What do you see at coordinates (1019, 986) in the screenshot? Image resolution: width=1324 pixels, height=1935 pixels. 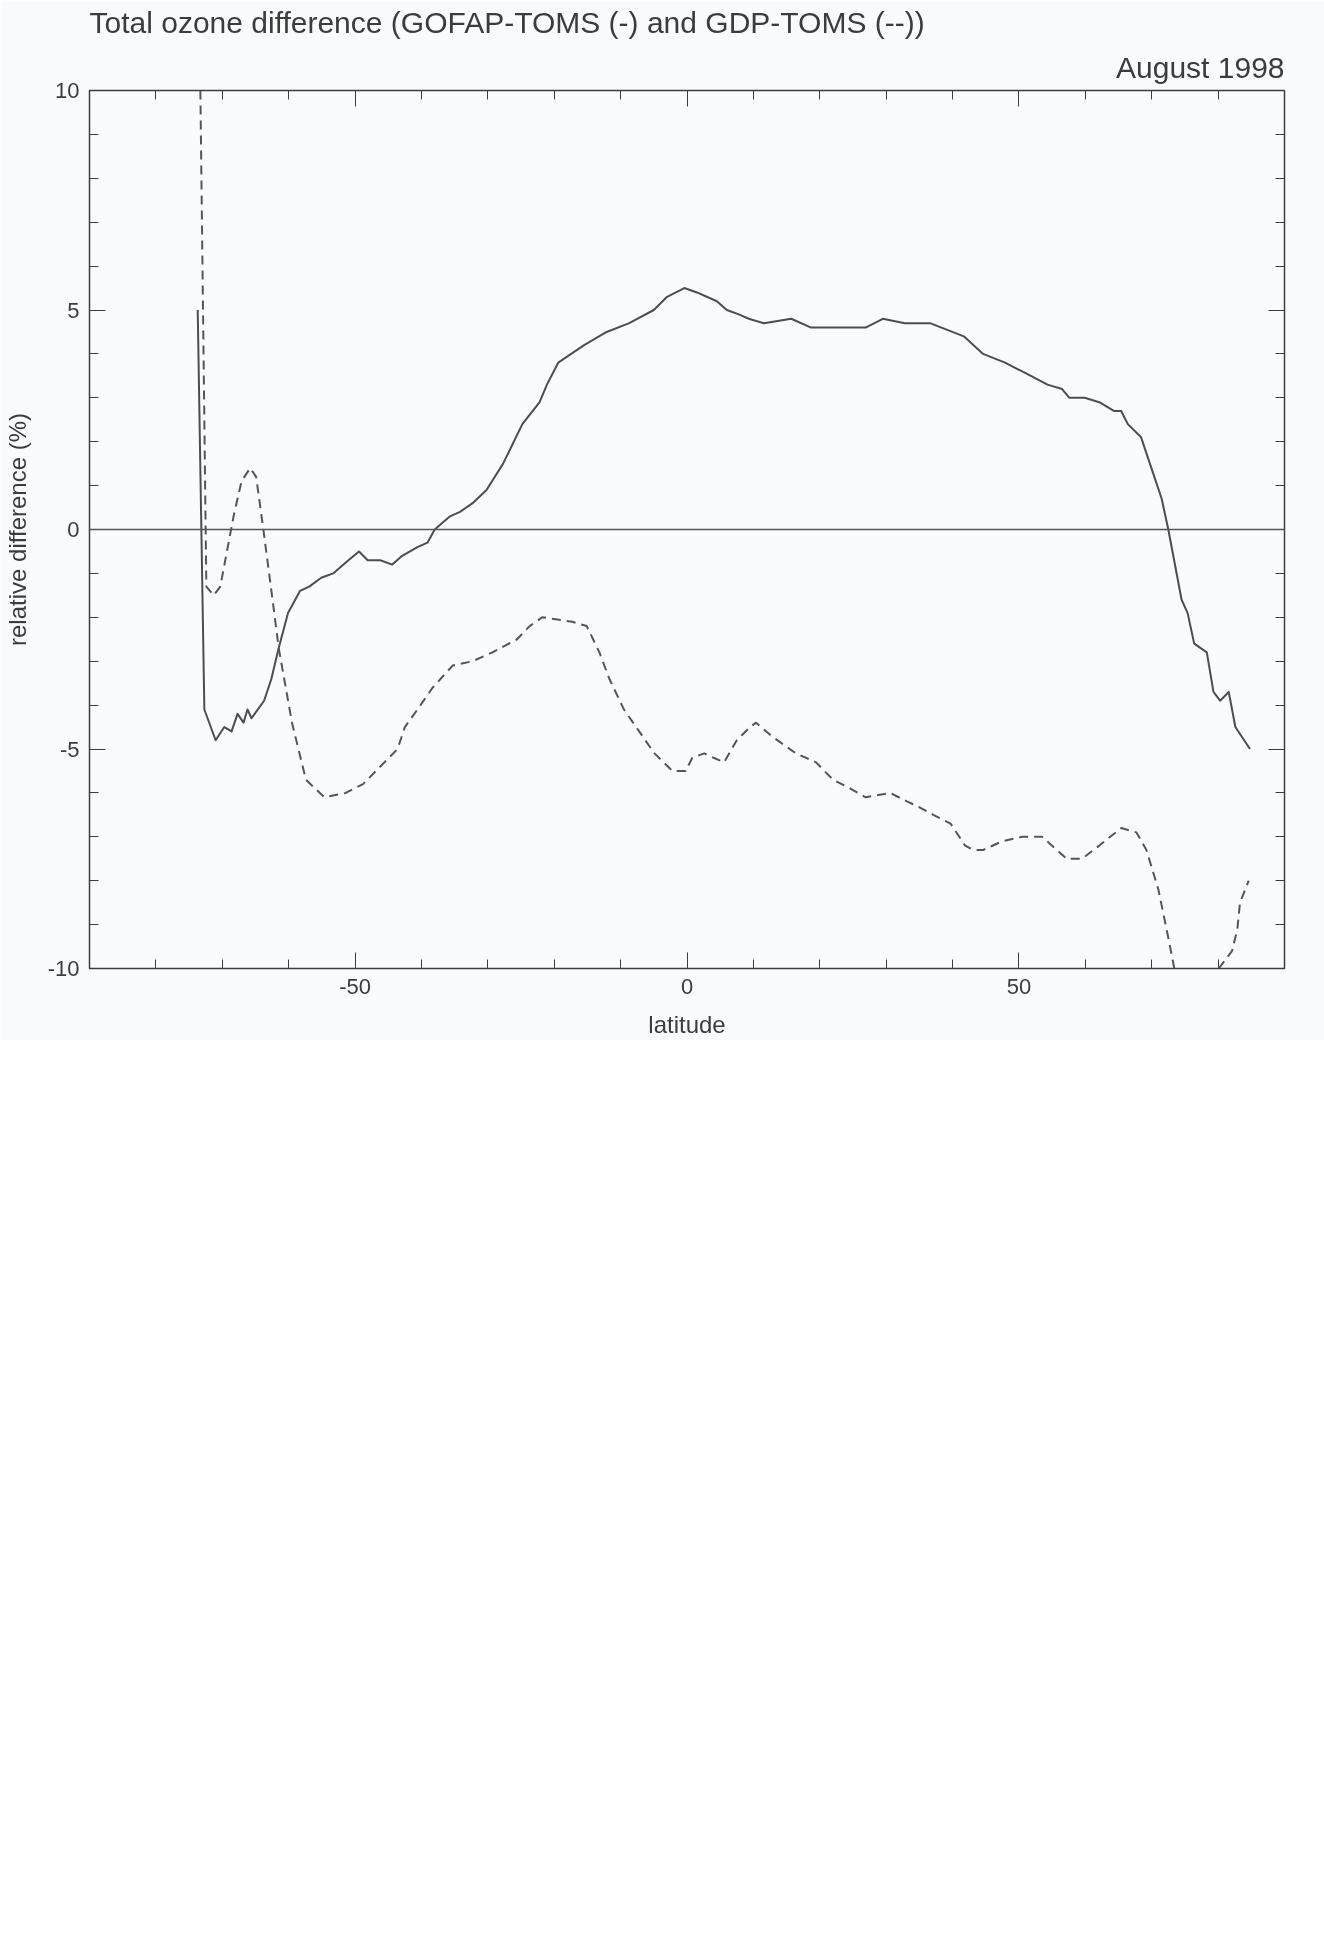 I see `x-tick-label: 50` at bounding box center [1019, 986].